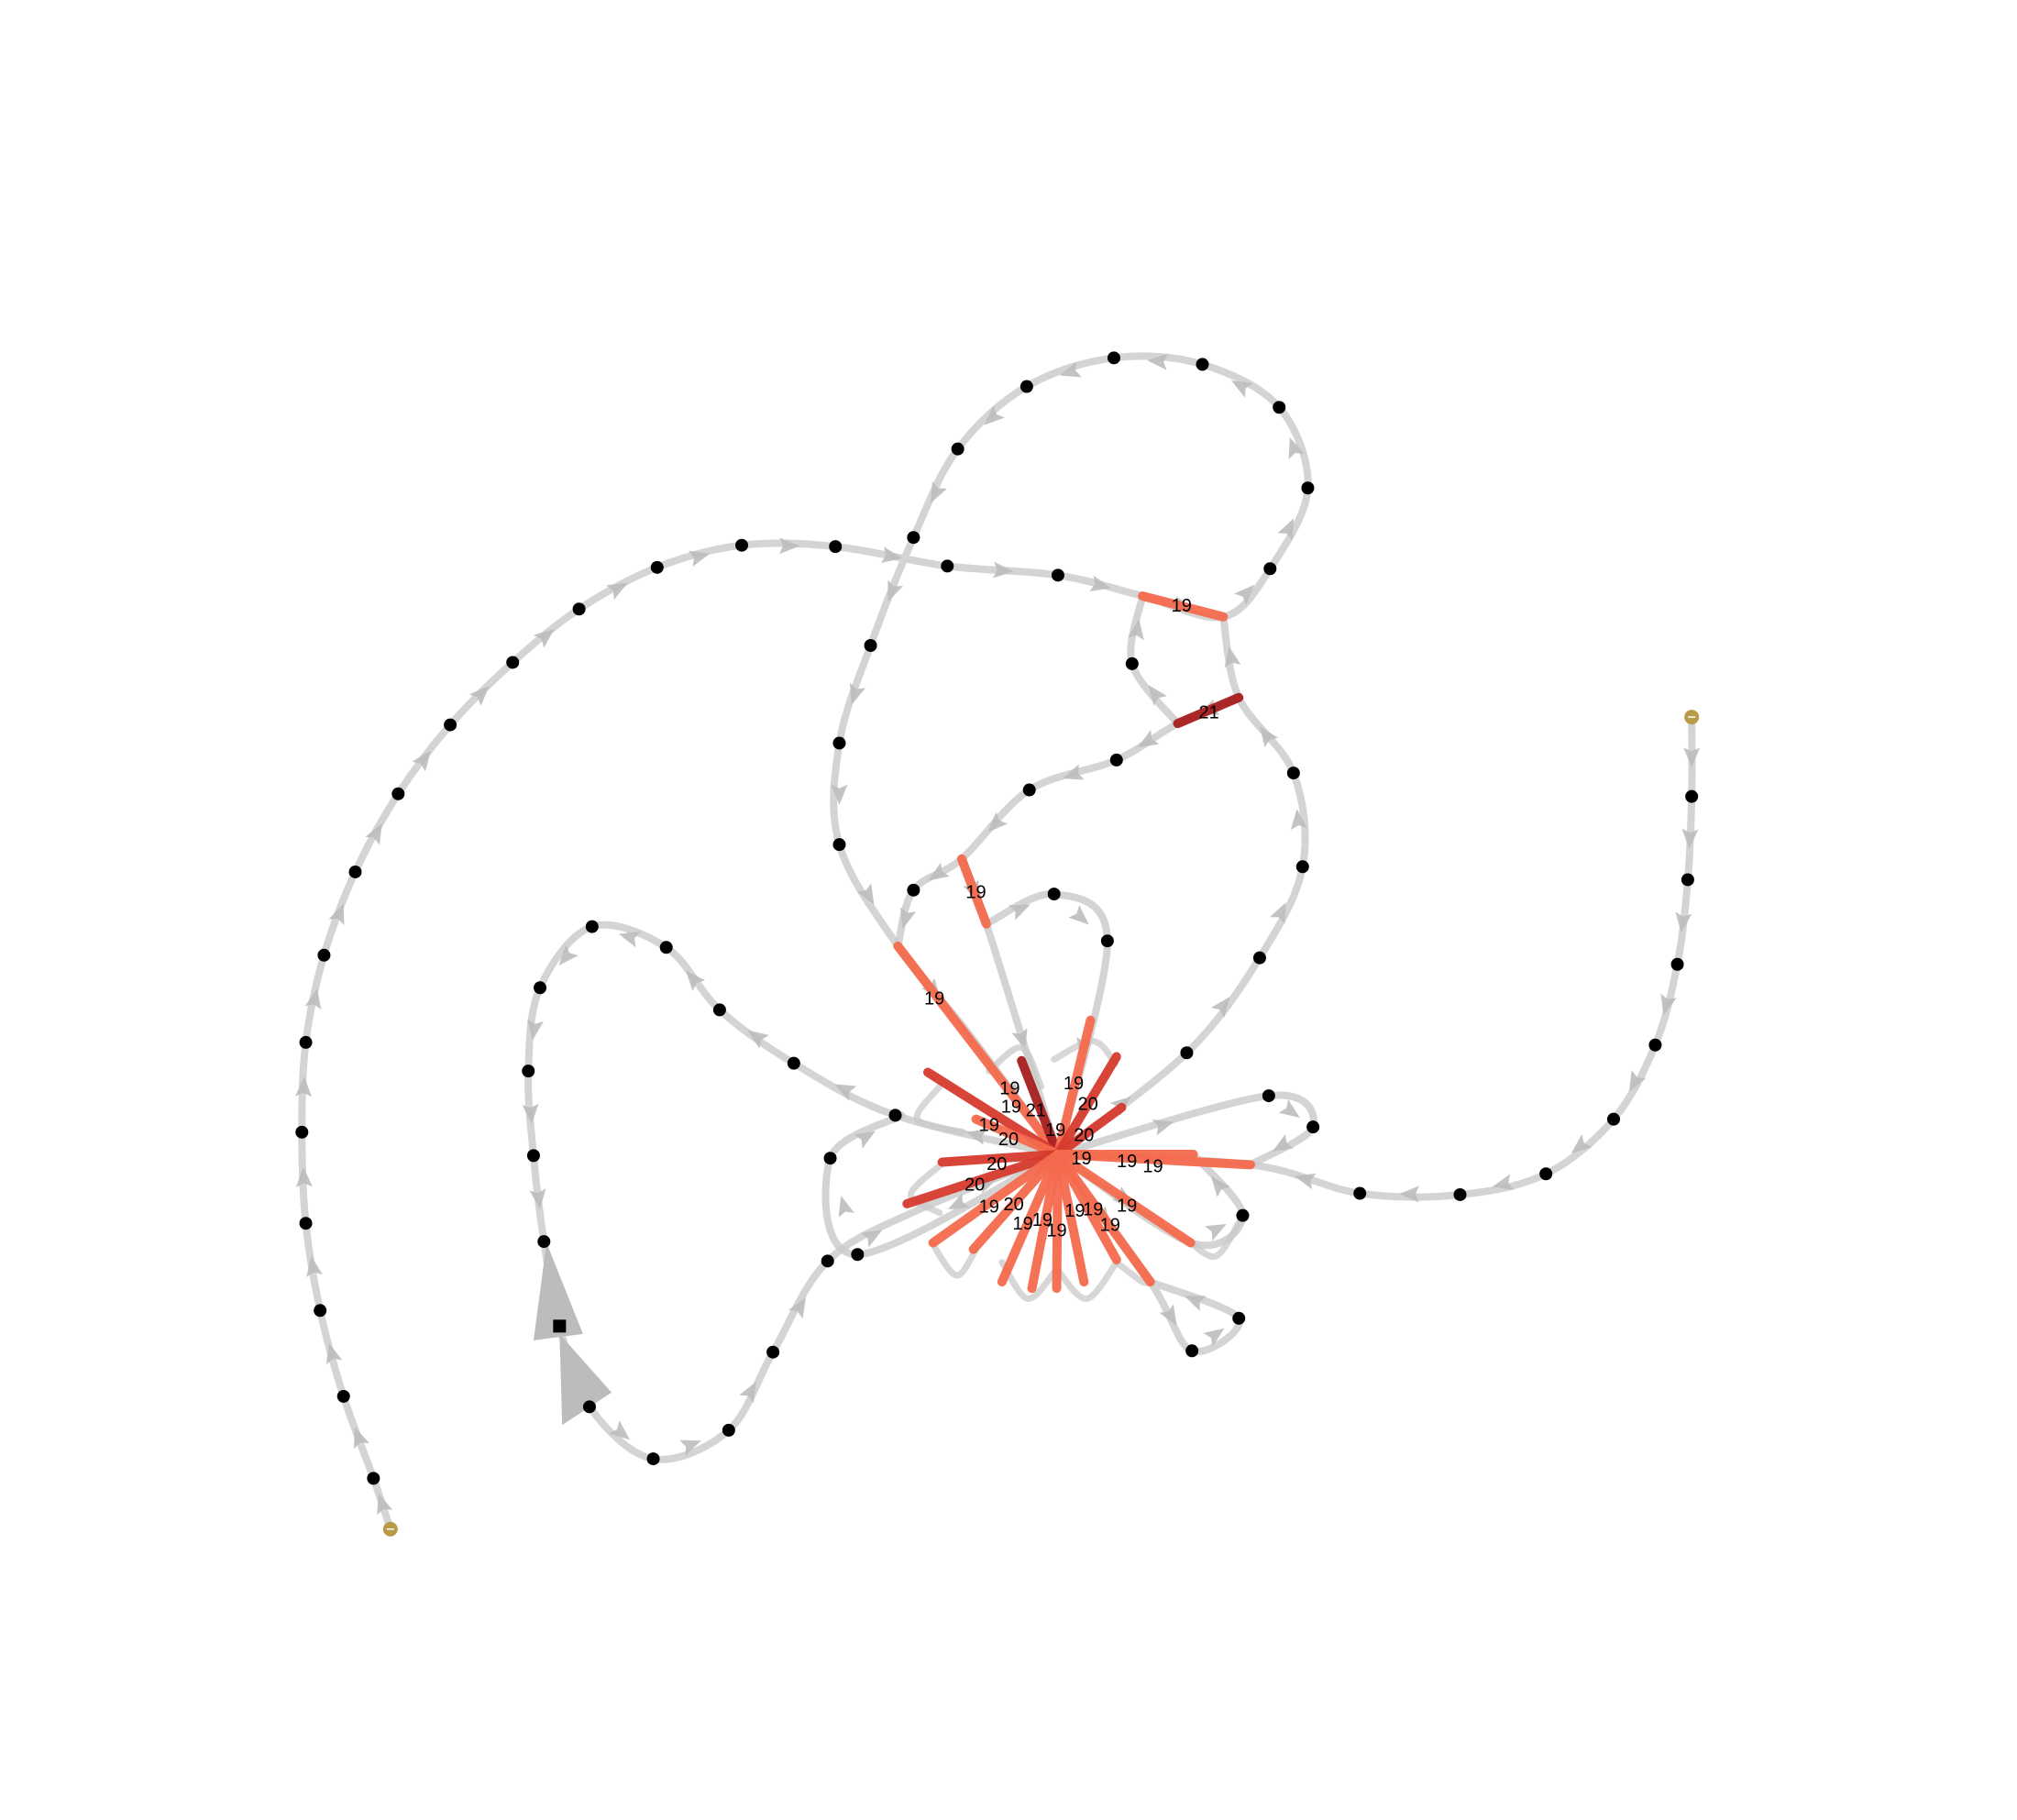 The image size is (2017, 1820). I want to click on start-arrow-lower, so click(586, 1379).